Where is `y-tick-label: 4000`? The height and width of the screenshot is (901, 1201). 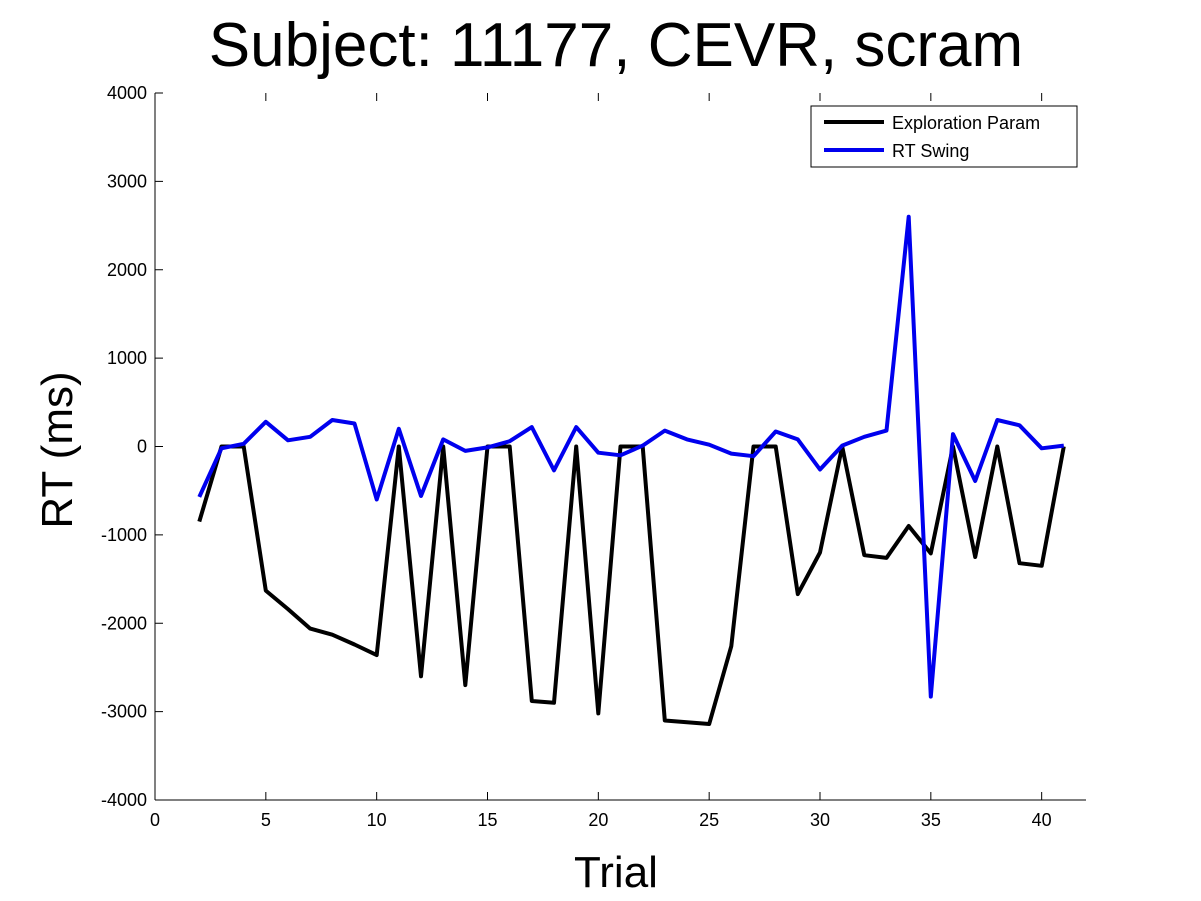
y-tick-label: 4000 is located at coordinates (127, 93).